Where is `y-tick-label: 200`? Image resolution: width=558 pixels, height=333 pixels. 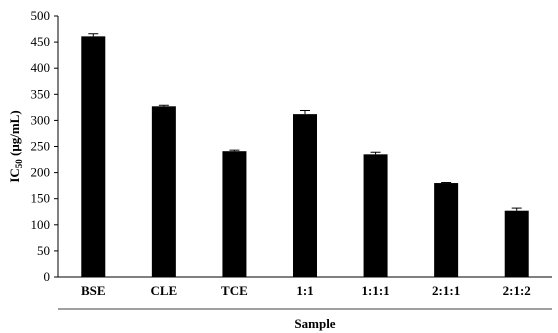 y-tick-label: 200 is located at coordinates (41, 172).